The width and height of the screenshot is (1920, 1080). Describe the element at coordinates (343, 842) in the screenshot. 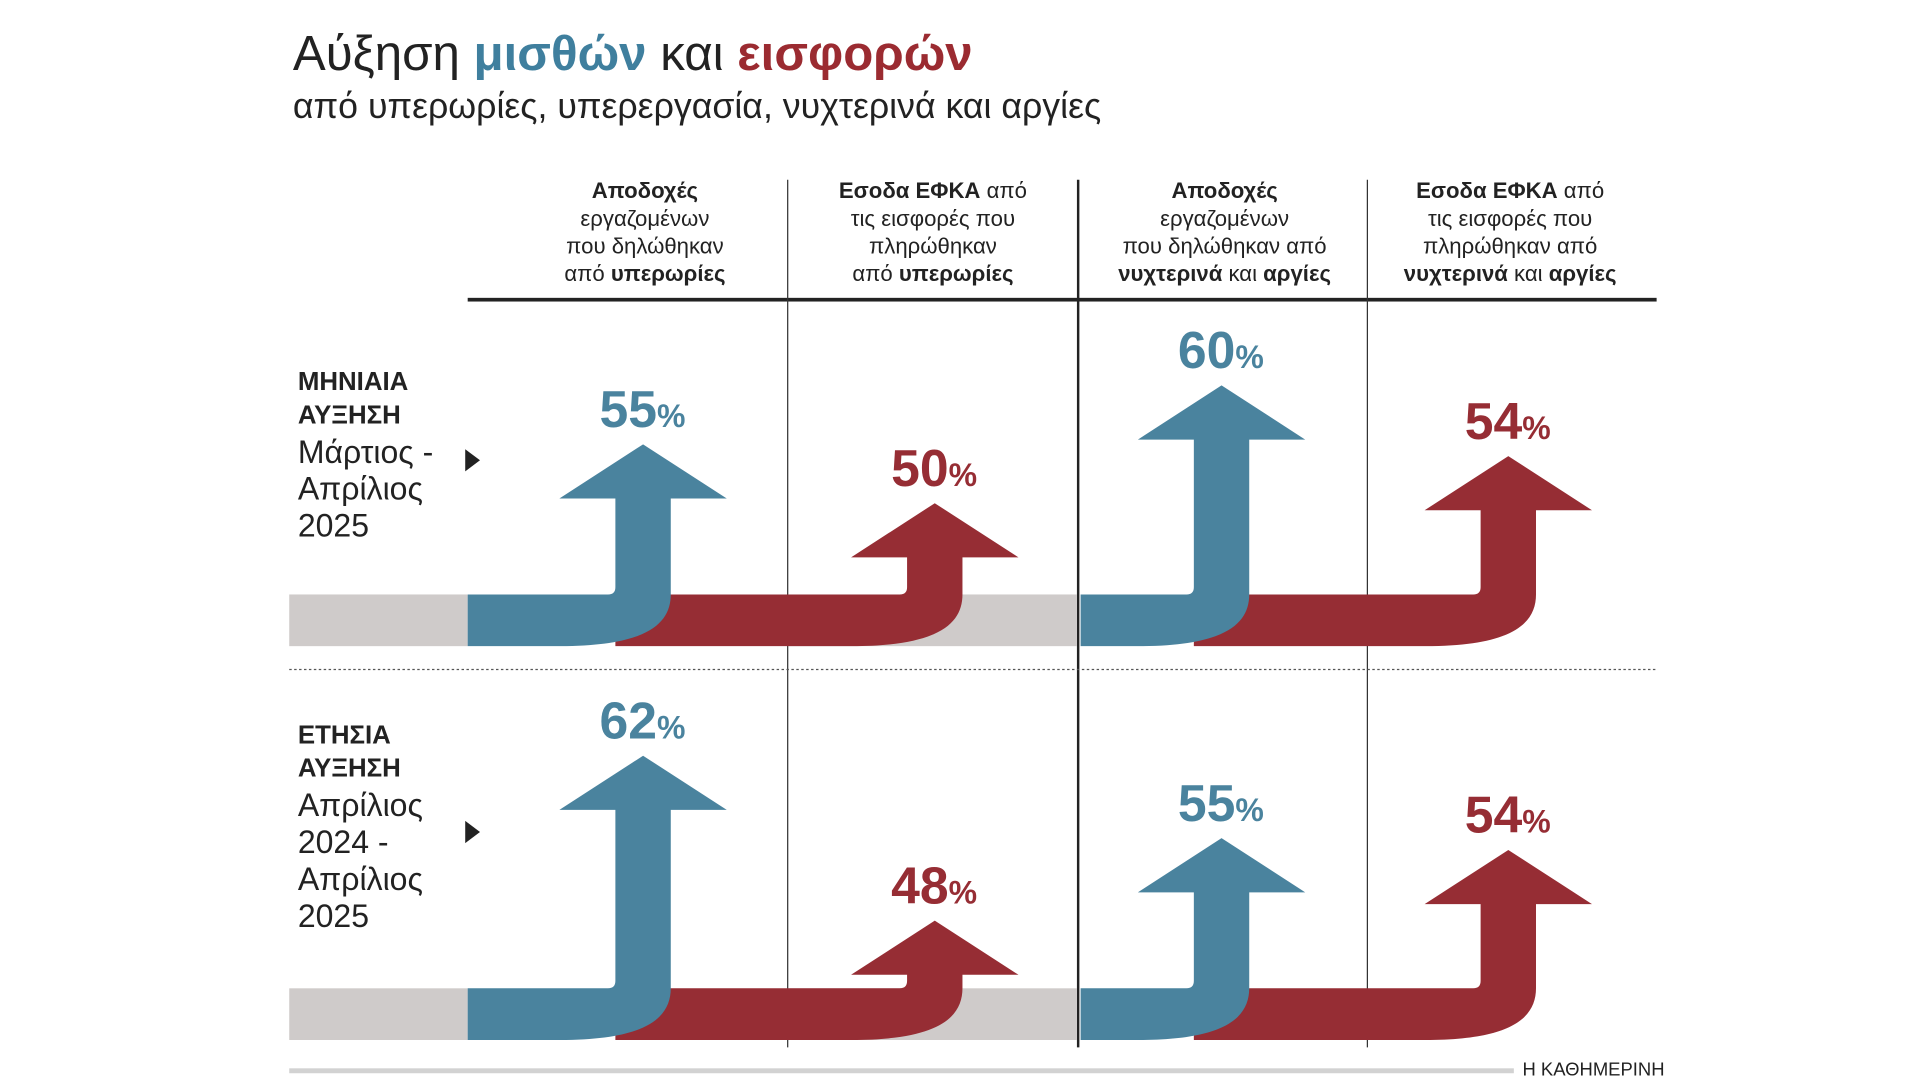

I see `row-label-period: 2024 -` at that location.